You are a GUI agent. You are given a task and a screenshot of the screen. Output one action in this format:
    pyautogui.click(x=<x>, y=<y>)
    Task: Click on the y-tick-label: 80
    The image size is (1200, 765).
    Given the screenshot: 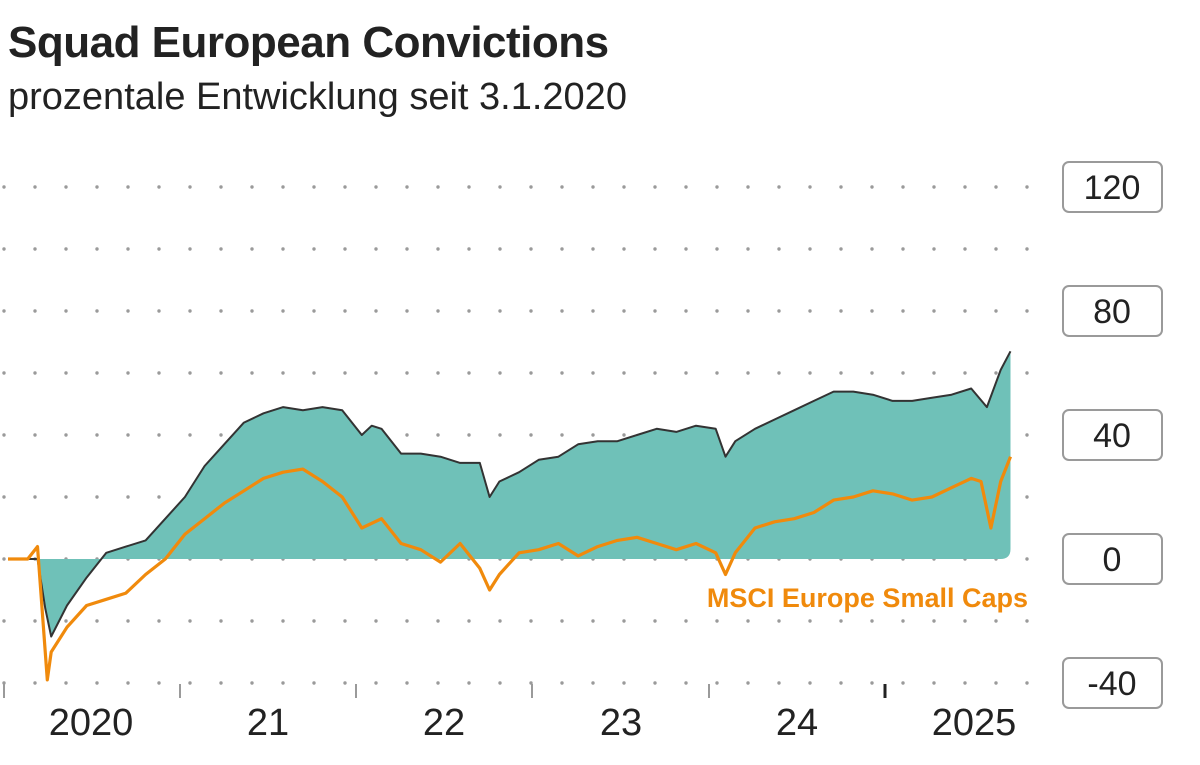 What is the action you would take?
    pyautogui.click(x=1112, y=312)
    